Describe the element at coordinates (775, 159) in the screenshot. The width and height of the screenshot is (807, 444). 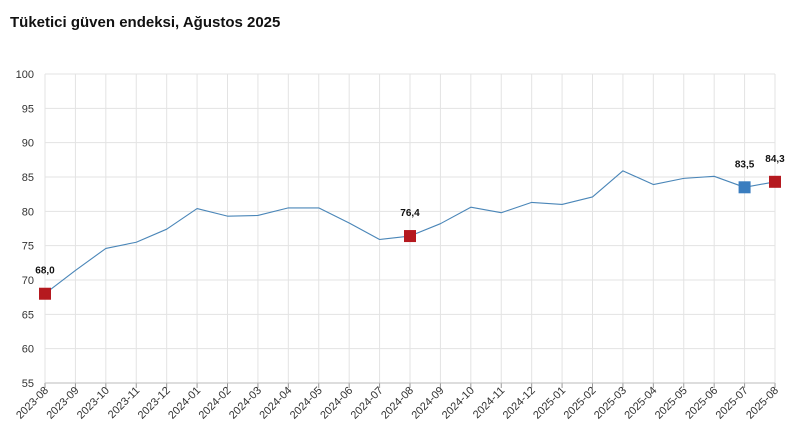
I see `data-label: 84,3` at that location.